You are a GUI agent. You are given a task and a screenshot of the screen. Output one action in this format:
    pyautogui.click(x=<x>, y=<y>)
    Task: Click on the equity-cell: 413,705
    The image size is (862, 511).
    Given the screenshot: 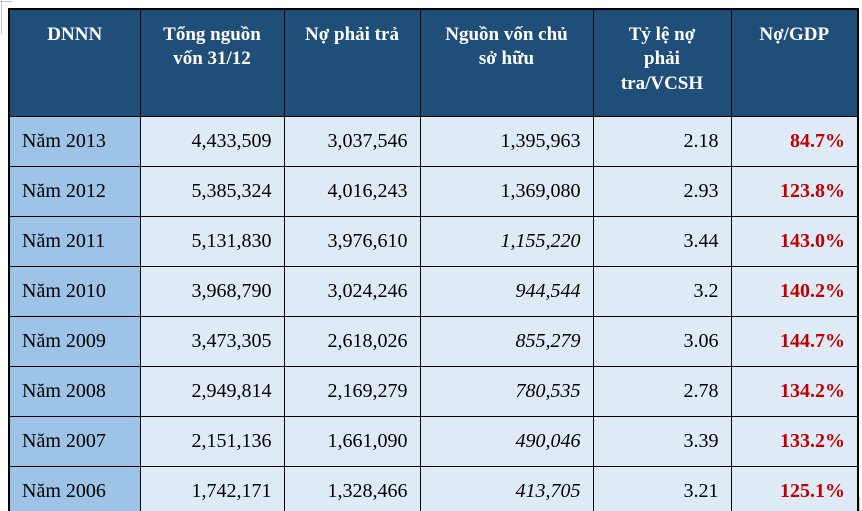 What is the action you would take?
    pyautogui.click(x=506, y=488)
    